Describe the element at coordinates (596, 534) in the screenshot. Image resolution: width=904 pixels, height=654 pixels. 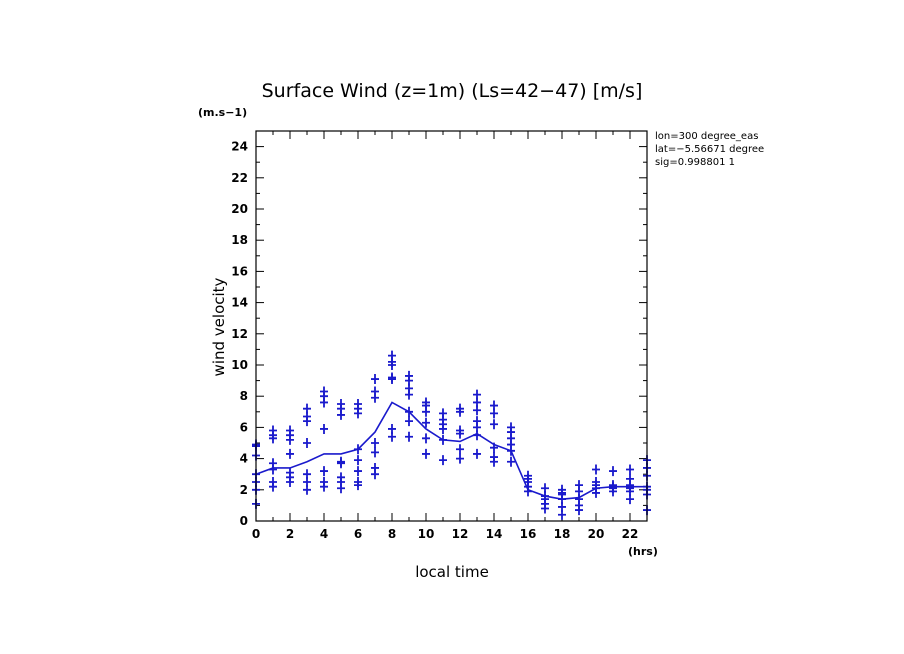
I see `x-tick-label: 20` at that location.